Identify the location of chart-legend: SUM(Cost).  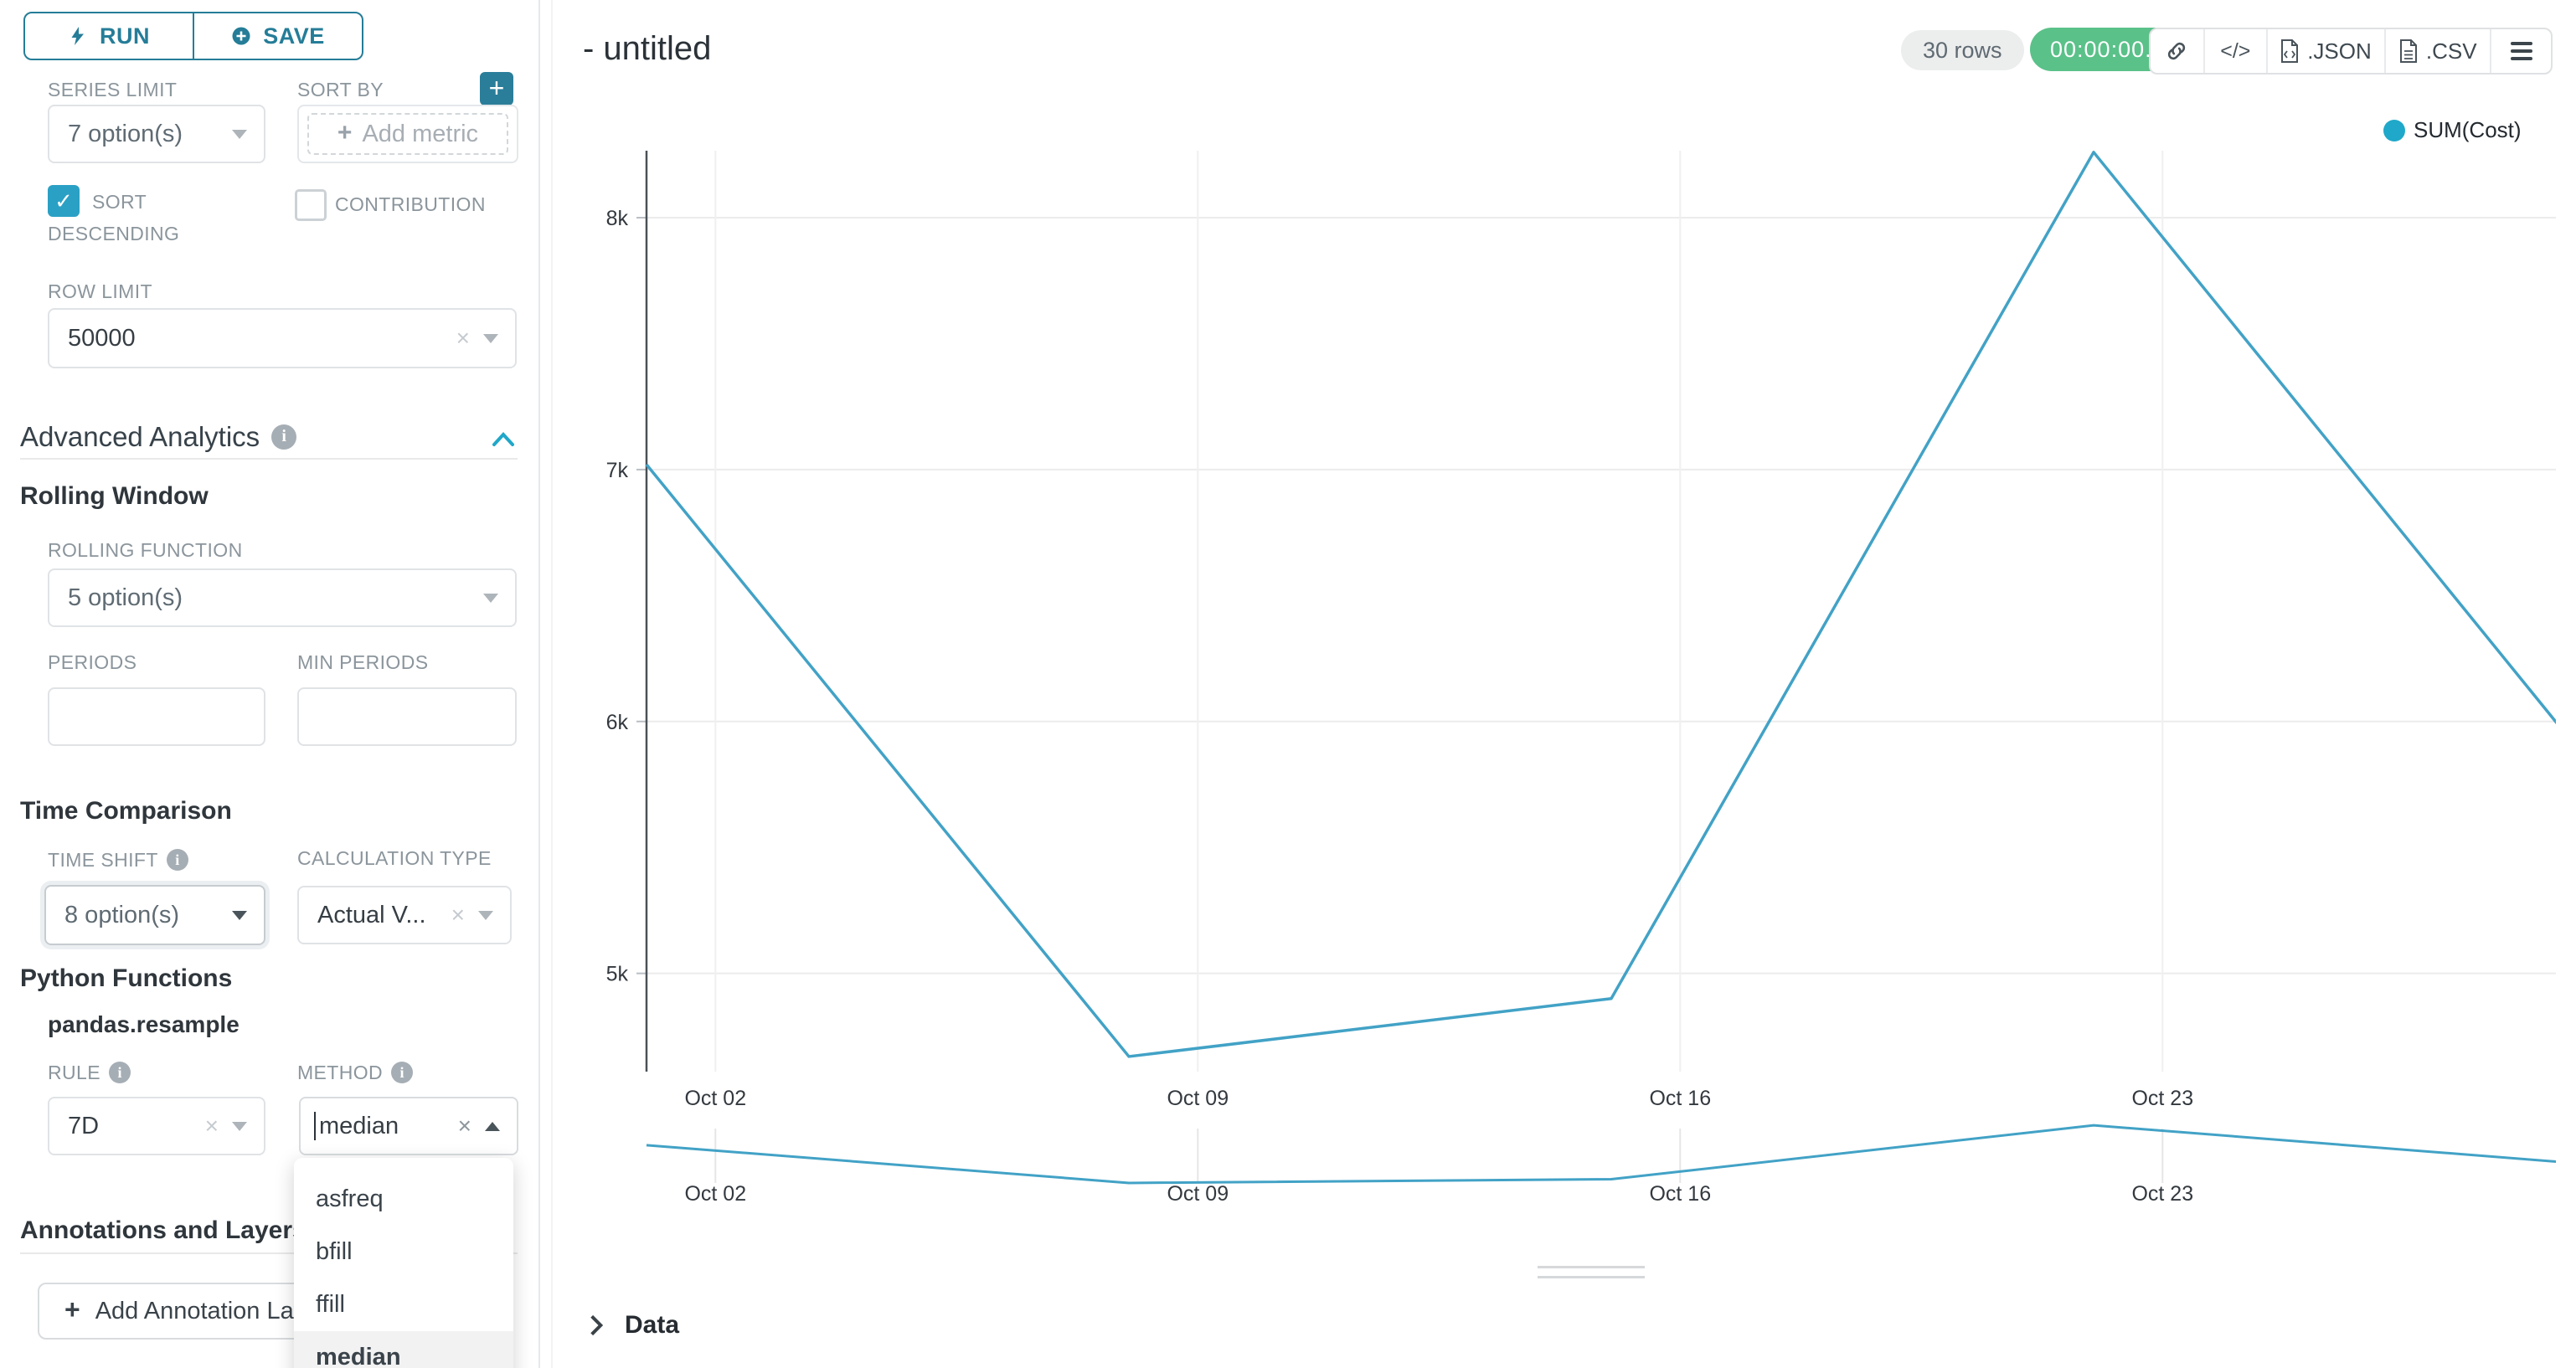
(2452, 130).